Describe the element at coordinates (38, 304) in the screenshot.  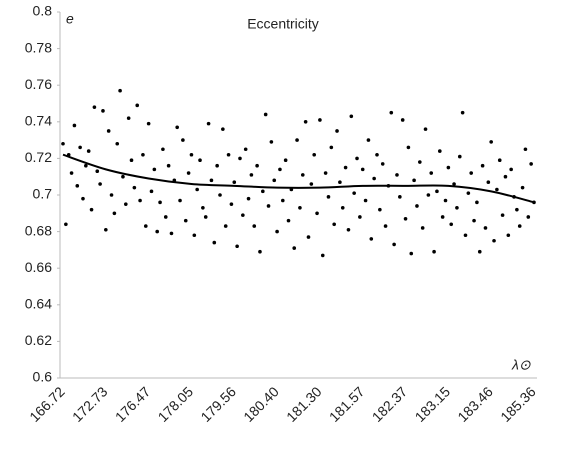
I see `y-tick-label: 0.64` at that location.